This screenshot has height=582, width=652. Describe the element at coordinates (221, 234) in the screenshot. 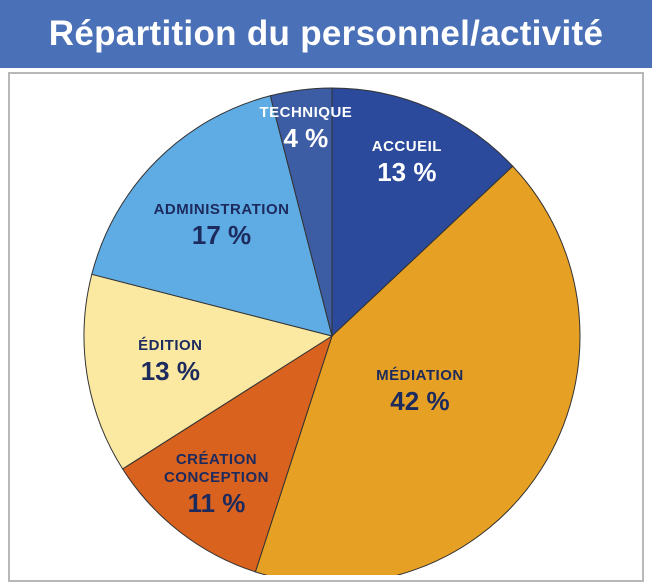

I see `value-label: 17 %` at that location.